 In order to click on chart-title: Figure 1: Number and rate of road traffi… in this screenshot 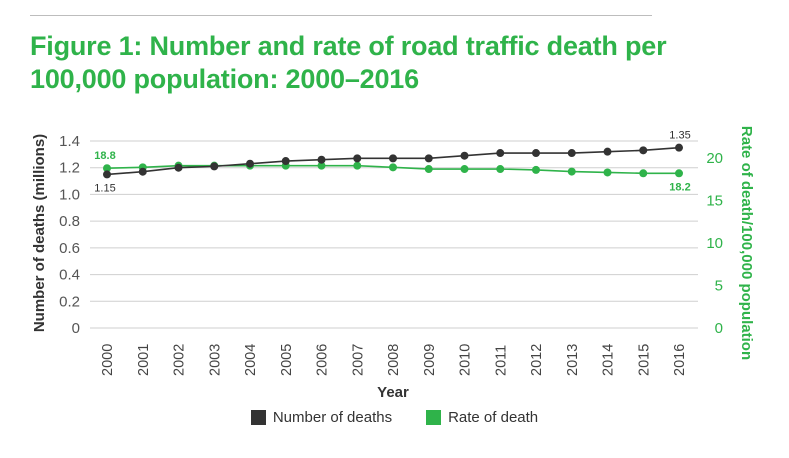, I will do `click(348, 62)`.